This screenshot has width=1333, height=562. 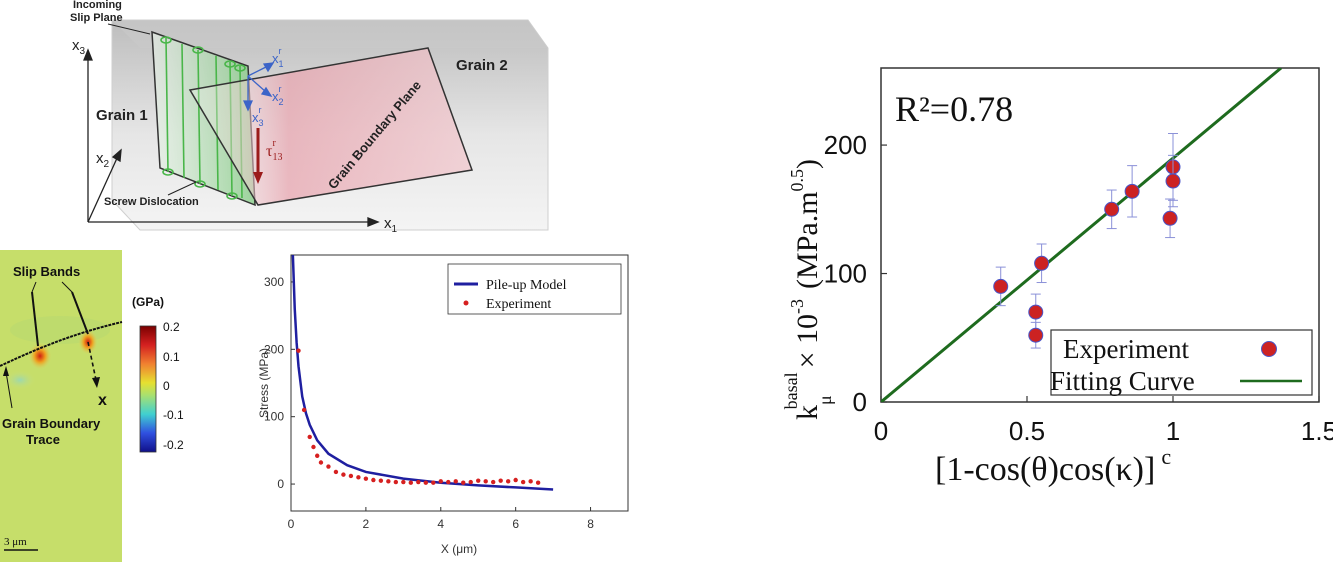 I want to click on k-chart-ylabel: kμbasal× 10-3(MPa.m0.5), so click(x=808, y=289).